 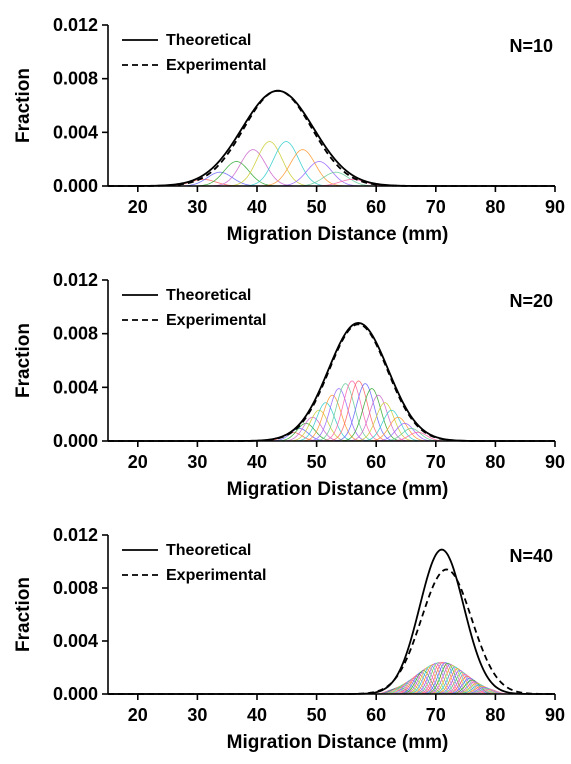 What do you see at coordinates (531, 46) in the screenshot?
I see `panel-label: N=10` at bounding box center [531, 46].